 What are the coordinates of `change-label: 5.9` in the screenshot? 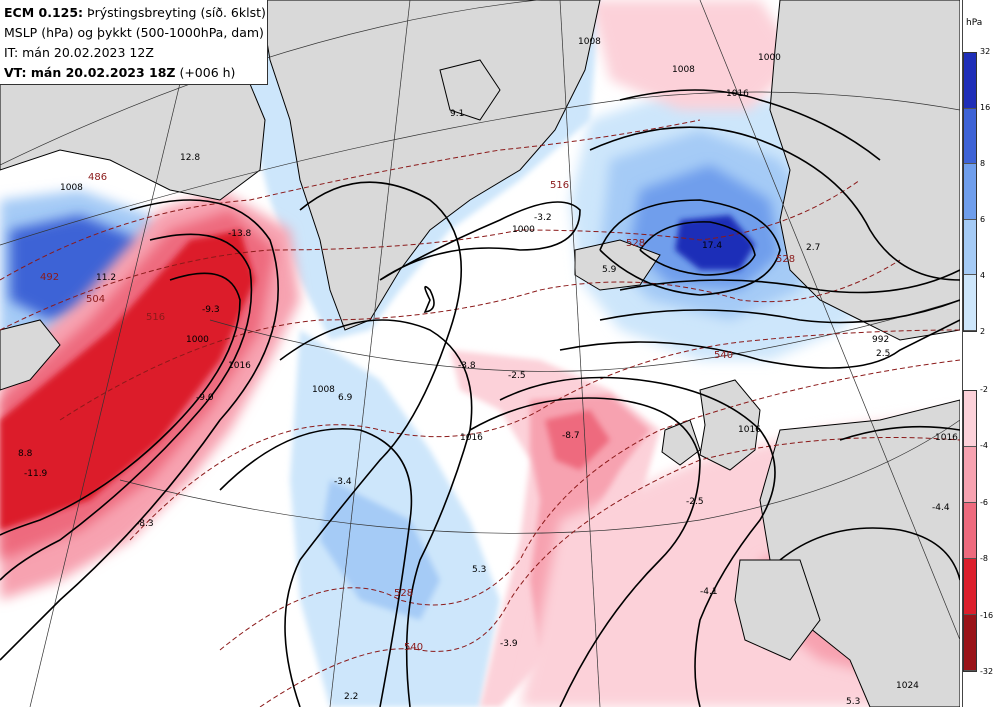 It's located at (609, 270).